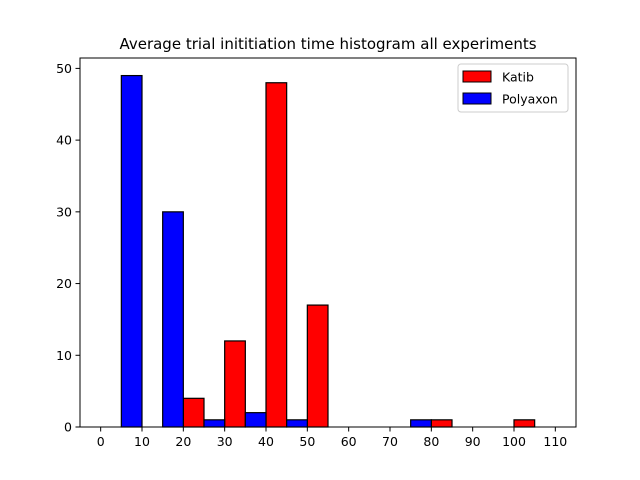  I want to click on x-tick-label: 100, so click(514, 441).